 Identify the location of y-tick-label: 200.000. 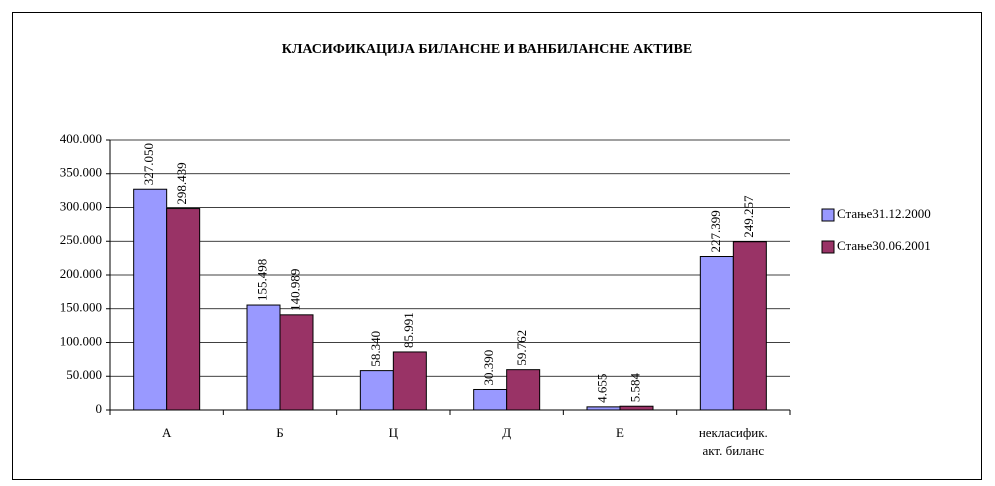
(81, 273).